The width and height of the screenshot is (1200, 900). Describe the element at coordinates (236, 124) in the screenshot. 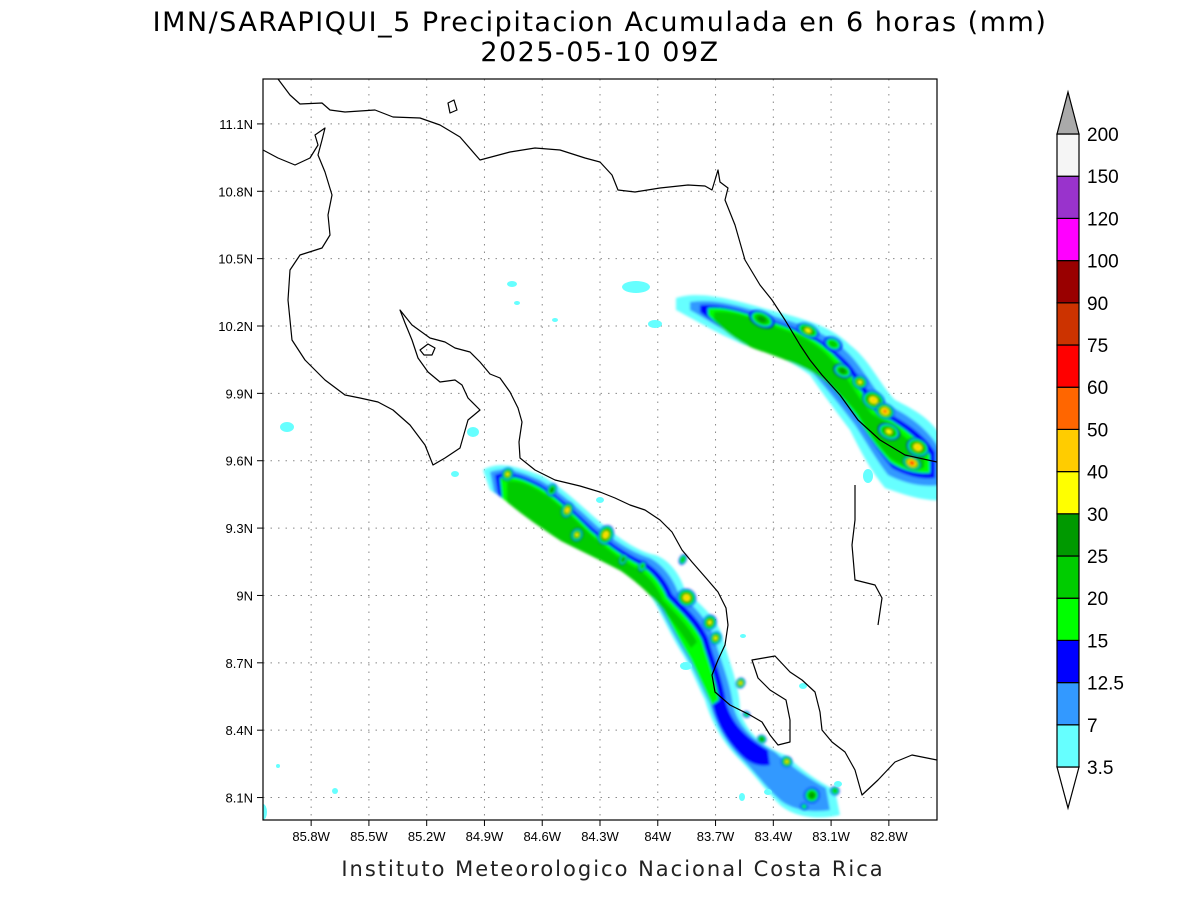

I see `y-tick-label: 11.1N` at that location.